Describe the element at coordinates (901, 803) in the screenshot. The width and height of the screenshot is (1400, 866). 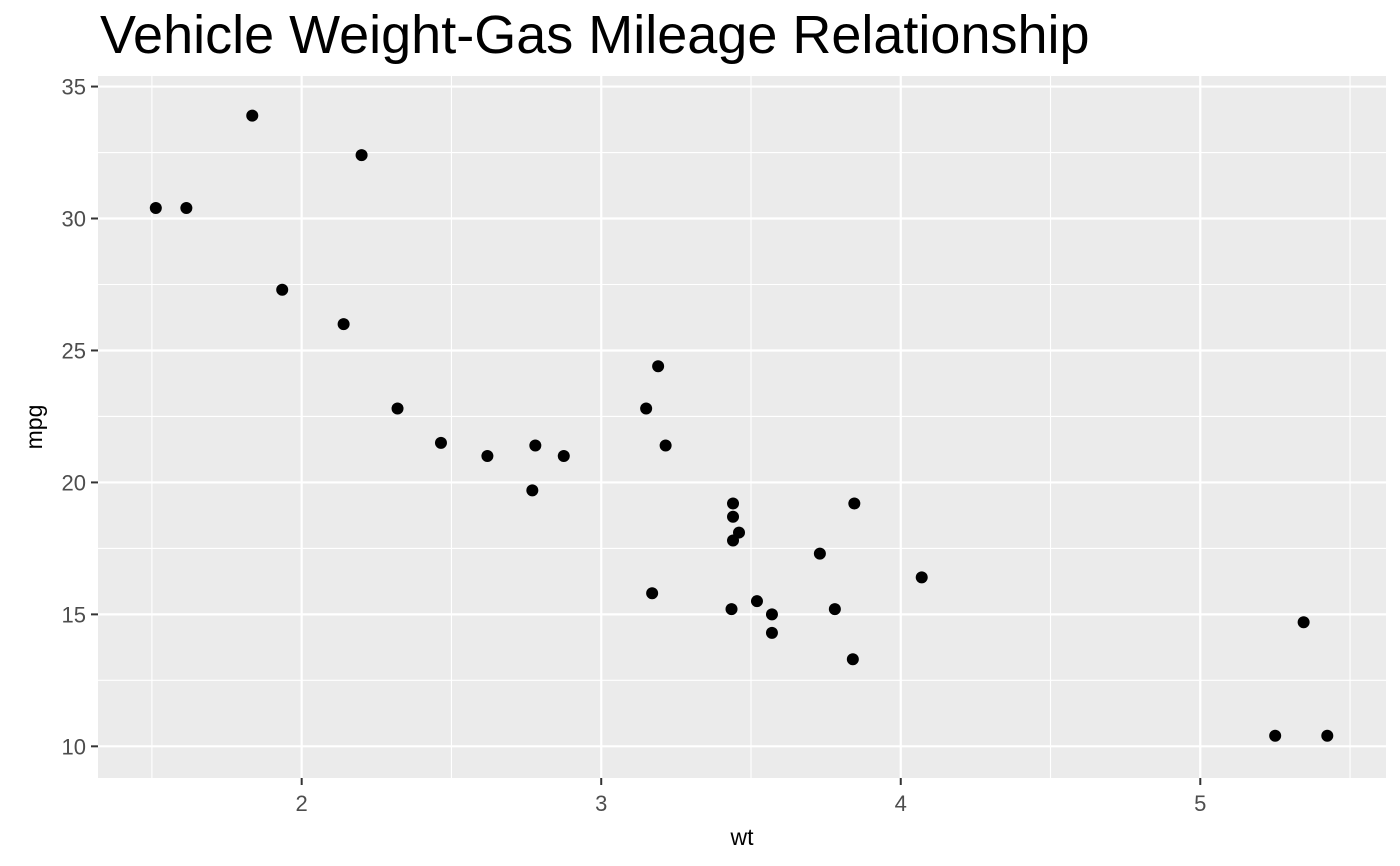
I see `x-tick-label: 4` at that location.